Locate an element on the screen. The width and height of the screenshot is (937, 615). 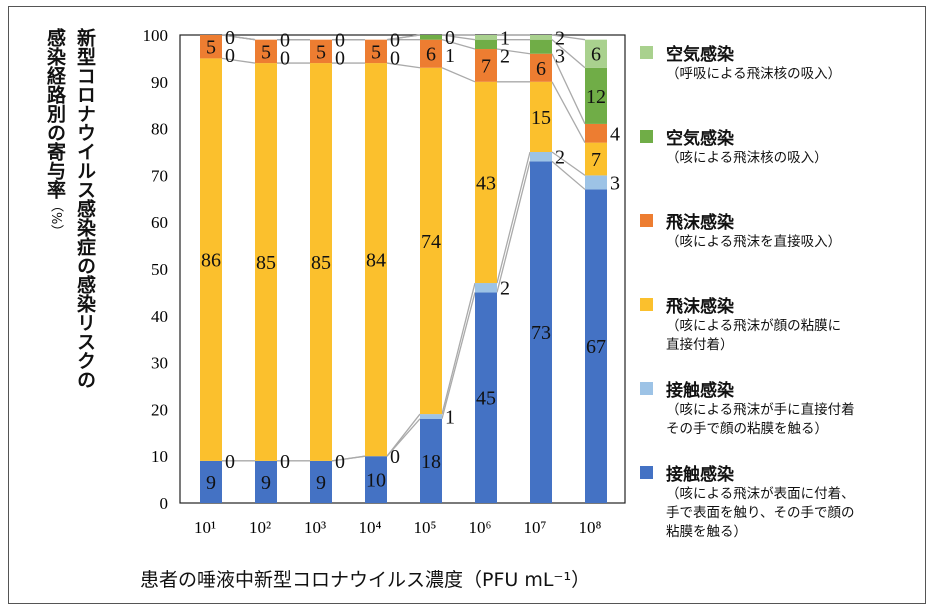
data-label: 12 is located at coordinates (596, 97).